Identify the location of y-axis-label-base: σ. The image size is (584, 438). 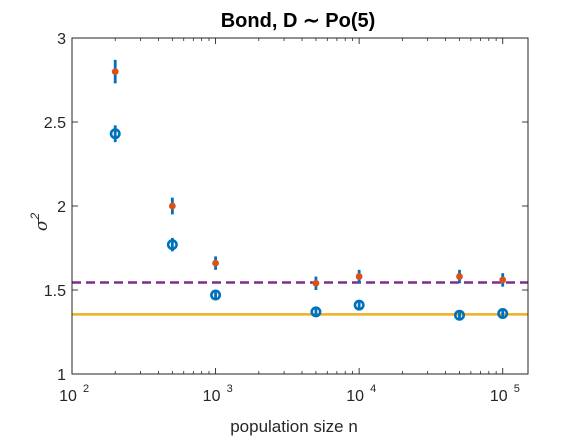
(42, 225).